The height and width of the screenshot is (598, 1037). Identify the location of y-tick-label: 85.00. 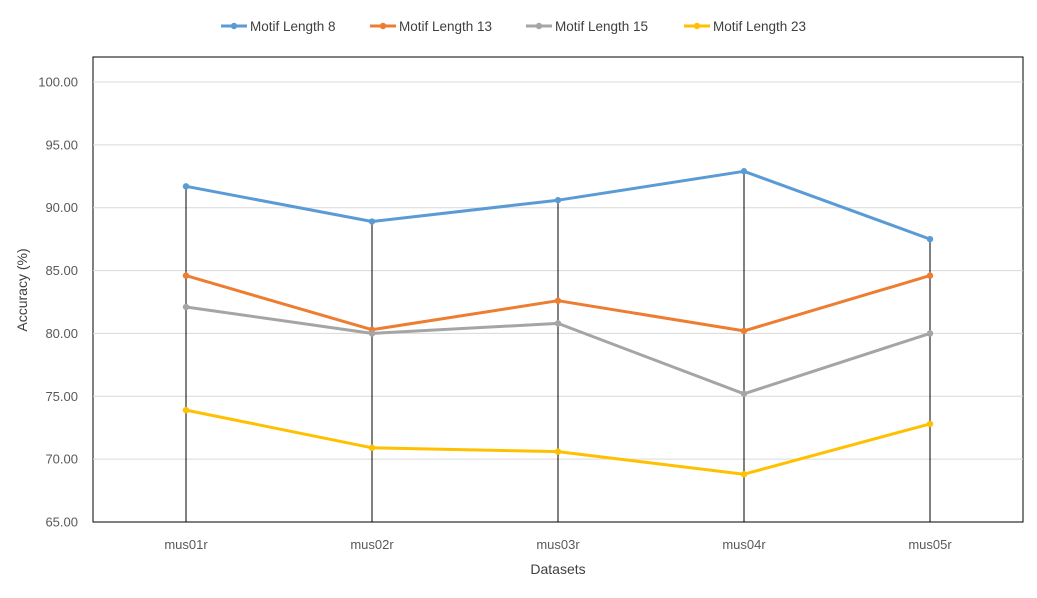
(61, 270).